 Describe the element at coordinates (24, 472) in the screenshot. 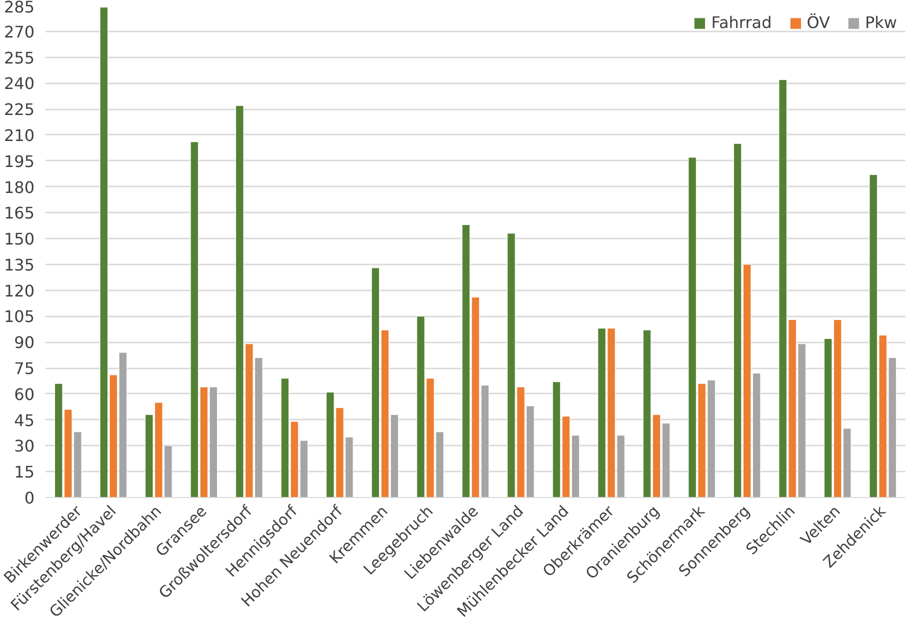

I see `y-tick-label: 15` at that location.